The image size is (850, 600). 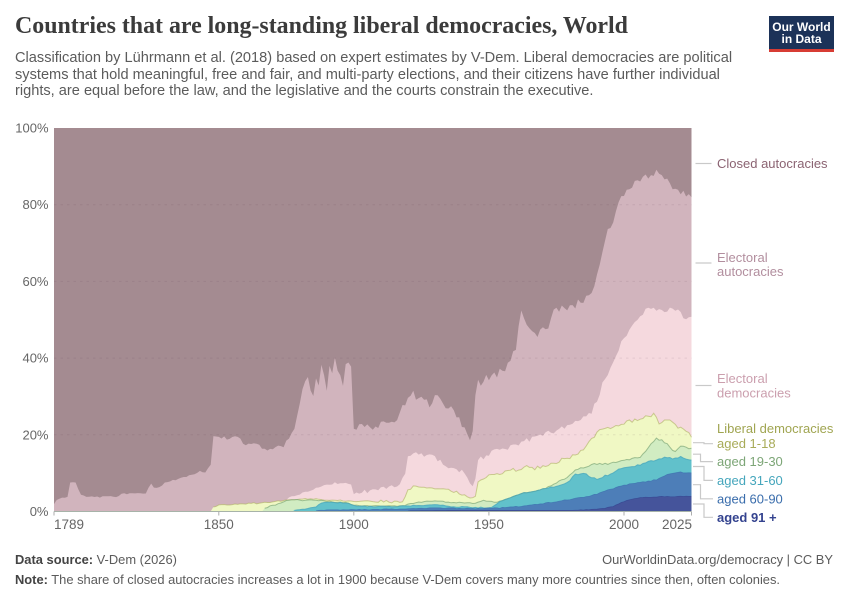 What do you see at coordinates (489, 524) in the screenshot?
I see `svg-text: 1950` at bounding box center [489, 524].